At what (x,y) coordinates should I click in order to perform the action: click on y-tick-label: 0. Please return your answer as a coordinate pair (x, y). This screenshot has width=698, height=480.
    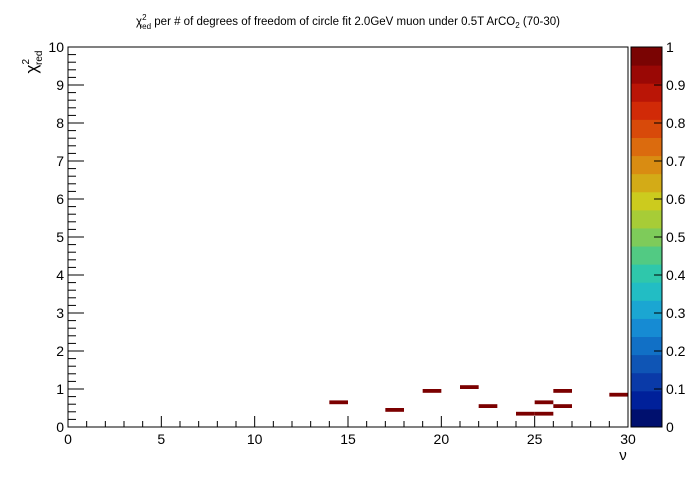
    Looking at the image, I should click on (60, 427).